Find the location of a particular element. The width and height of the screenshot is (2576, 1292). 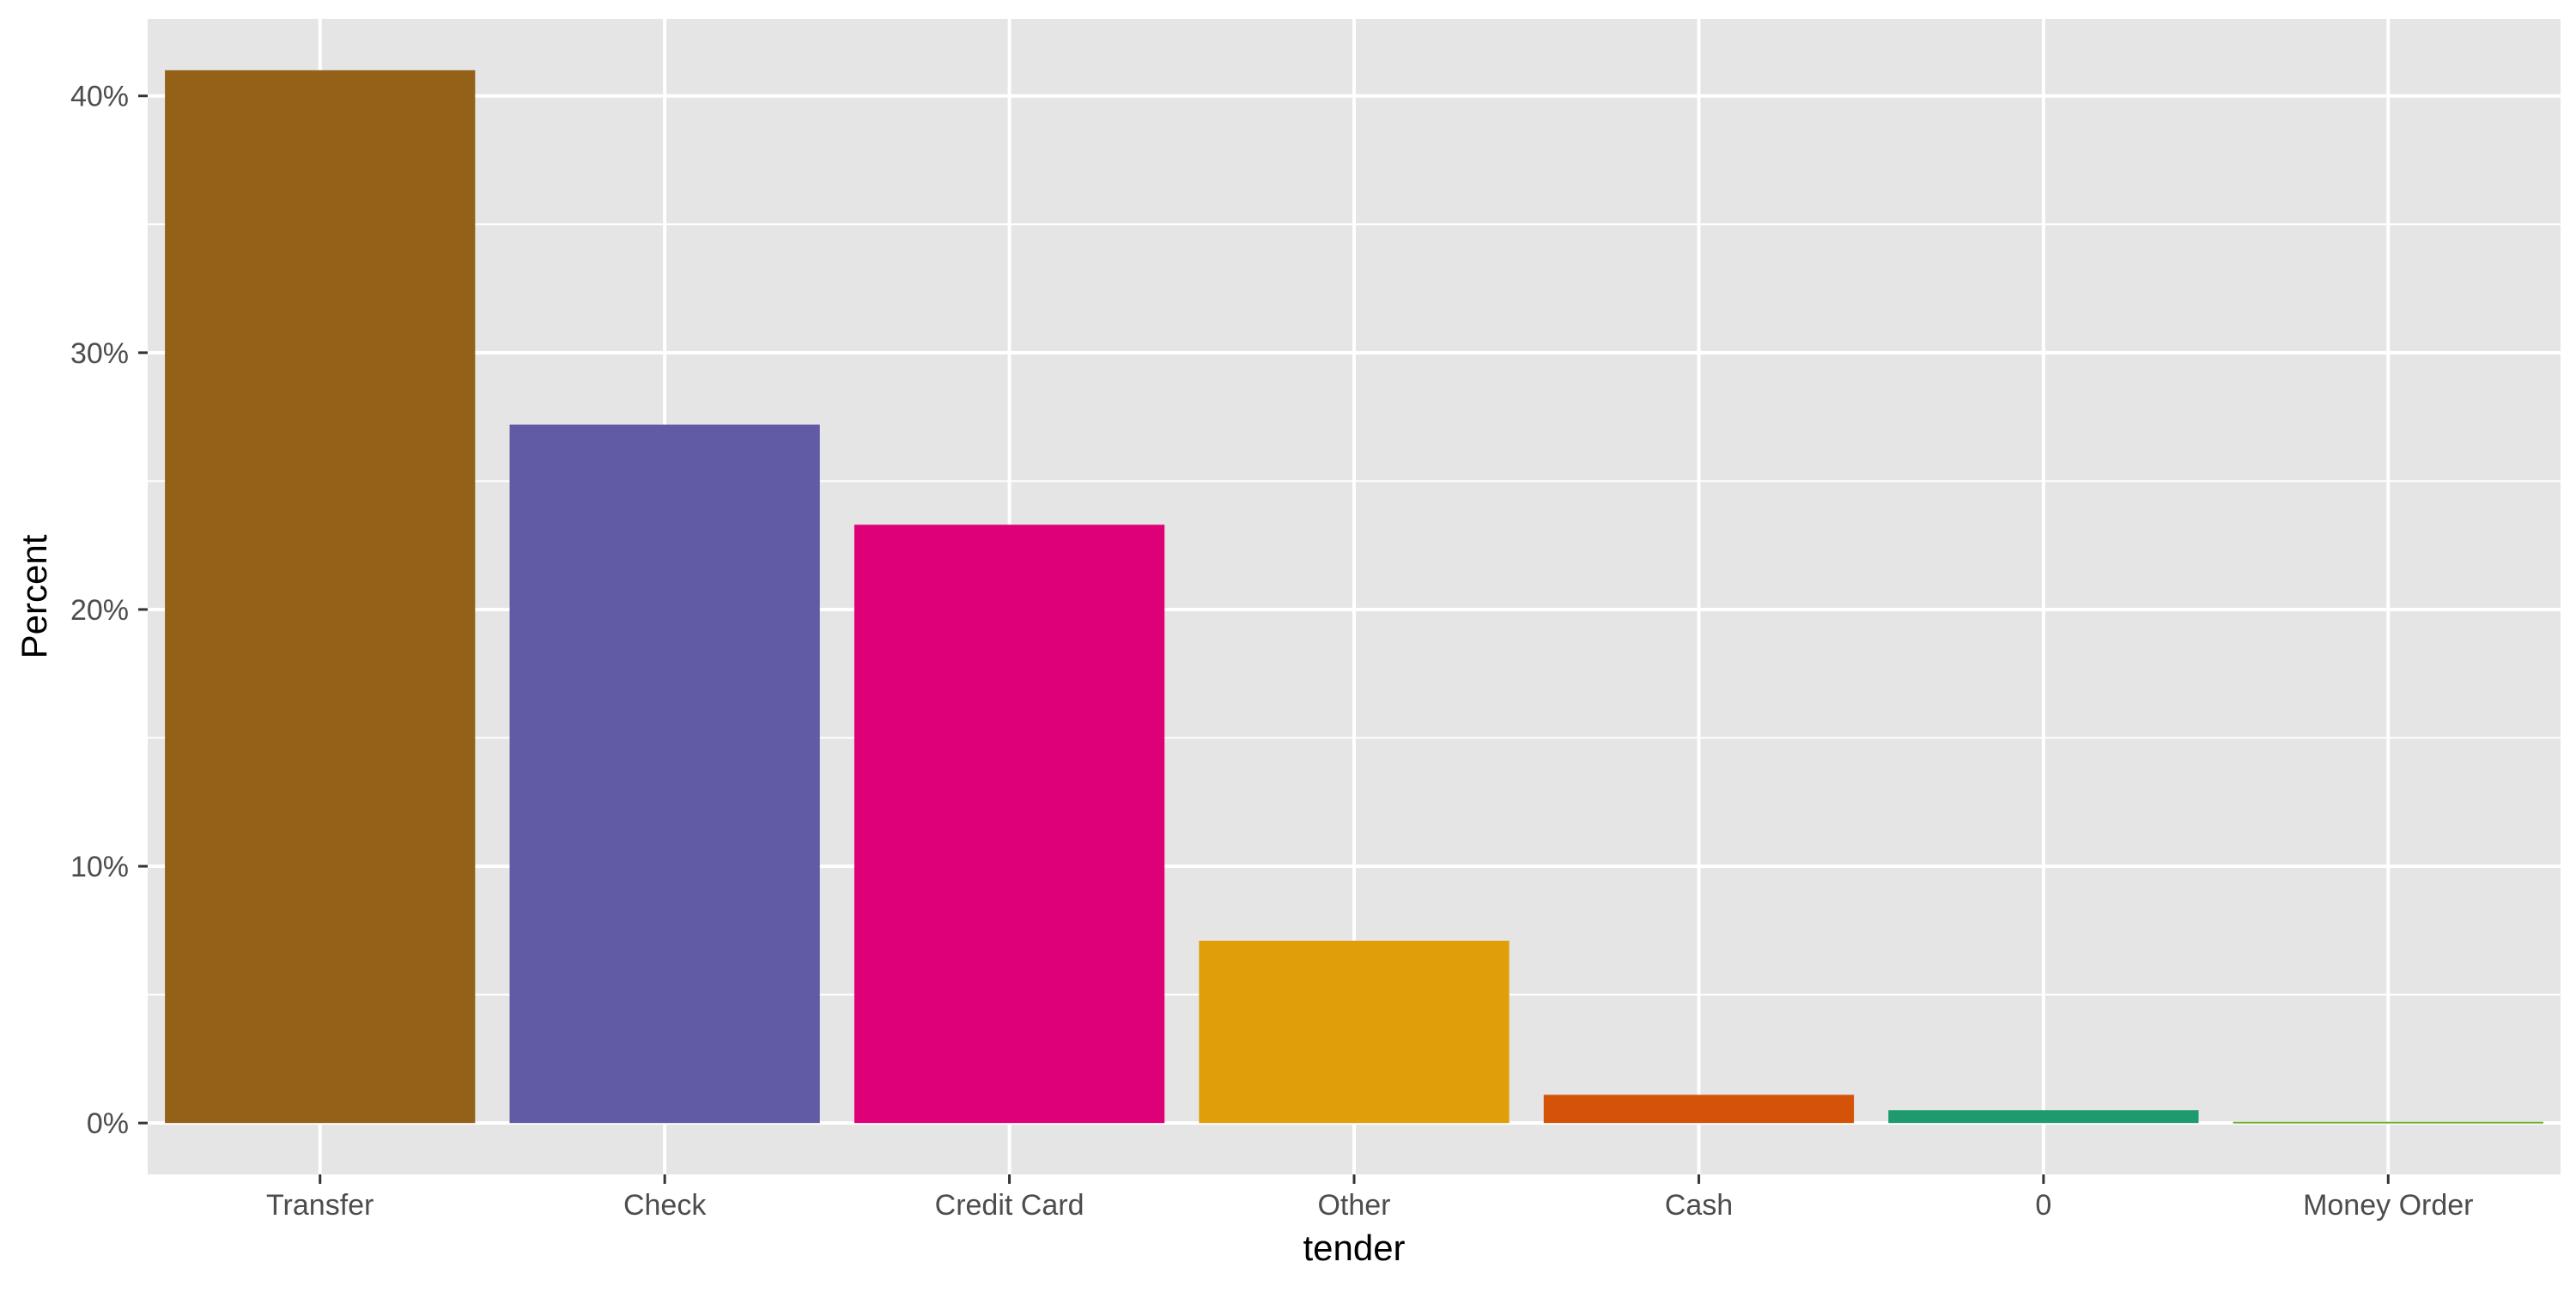

y-axis: 0% 10% 20% 30% 40% is located at coordinates (109, 610).